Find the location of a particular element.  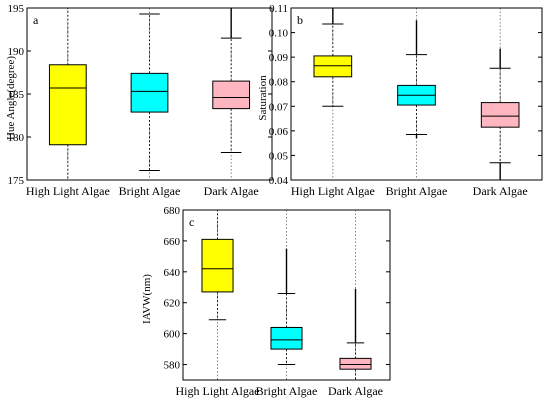

y-tick-label: 0.07 is located at coordinates (279, 107).